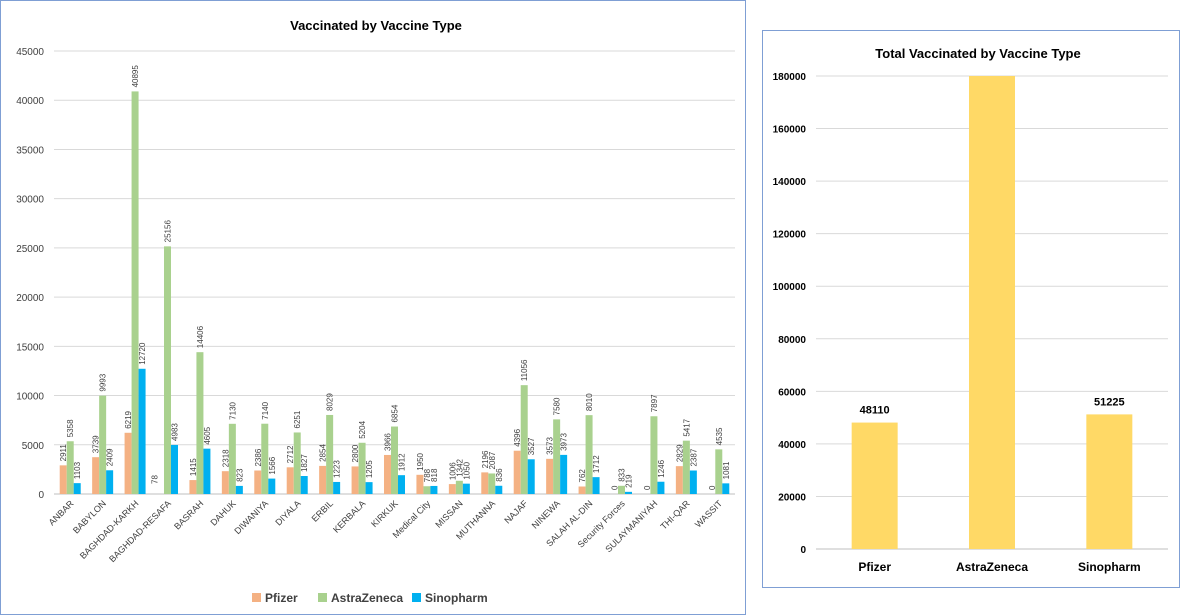 This screenshot has height=616, width=1186. I want to click on data-label: 1223, so click(337, 469).